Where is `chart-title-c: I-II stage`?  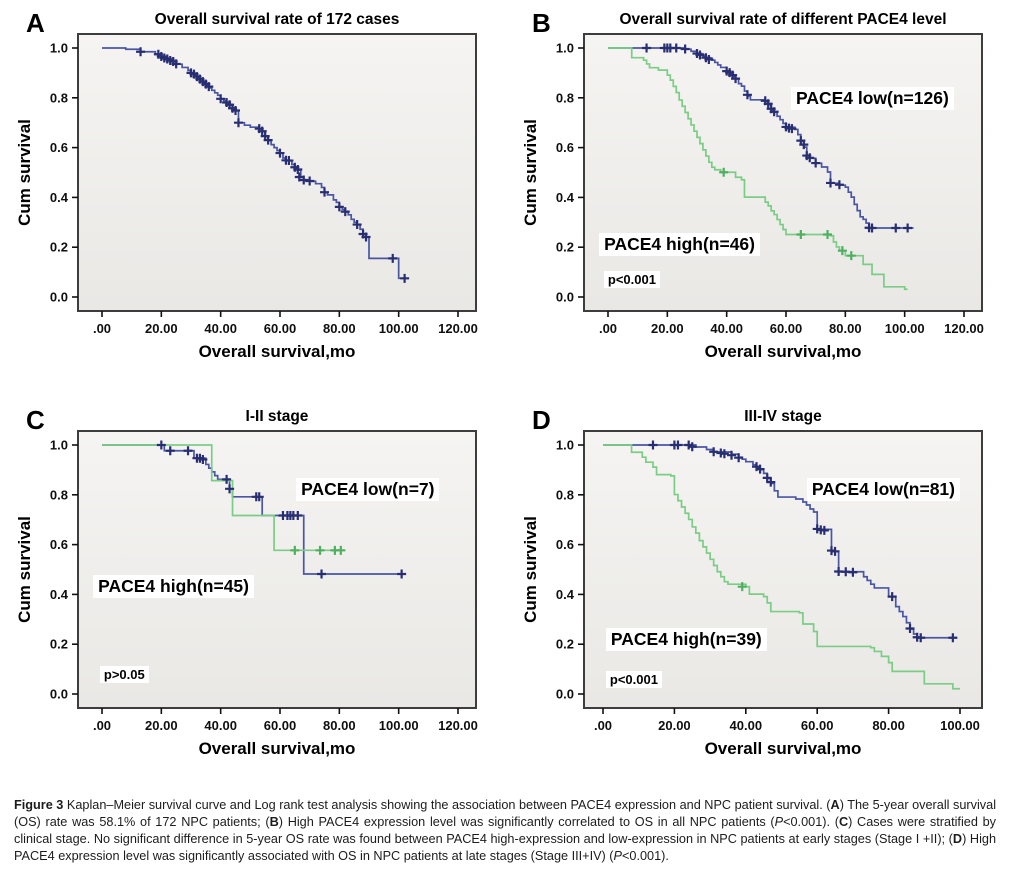
chart-title-c: I-II stage is located at coordinates (277, 416).